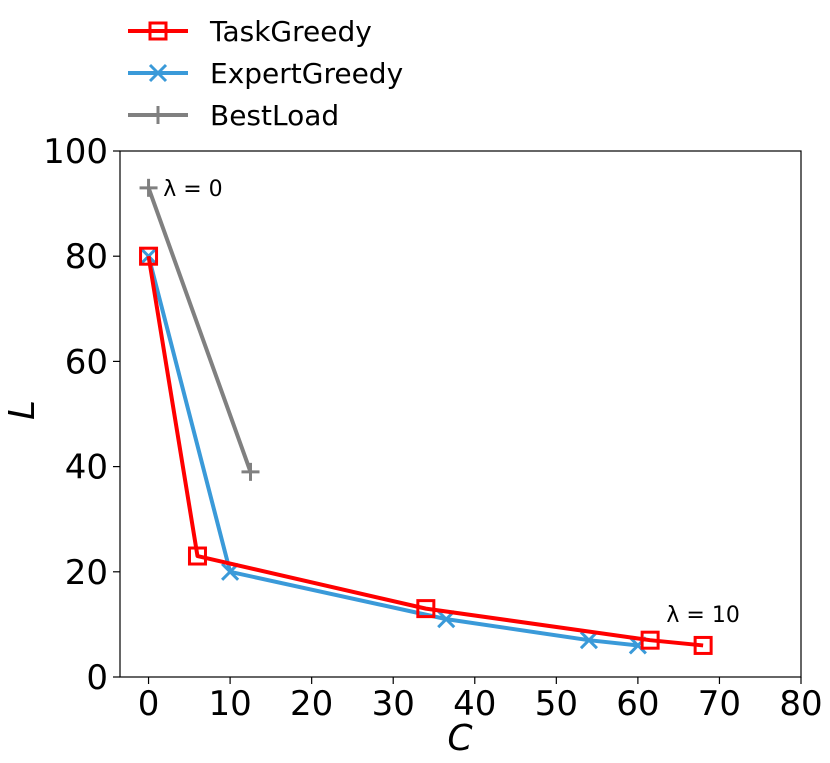 This screenshot has width=830, height=763. What do you see at coordinates (75, 152) in the screenshot?
I see `y-tick-label: 100` at bounding box center [75, 152].